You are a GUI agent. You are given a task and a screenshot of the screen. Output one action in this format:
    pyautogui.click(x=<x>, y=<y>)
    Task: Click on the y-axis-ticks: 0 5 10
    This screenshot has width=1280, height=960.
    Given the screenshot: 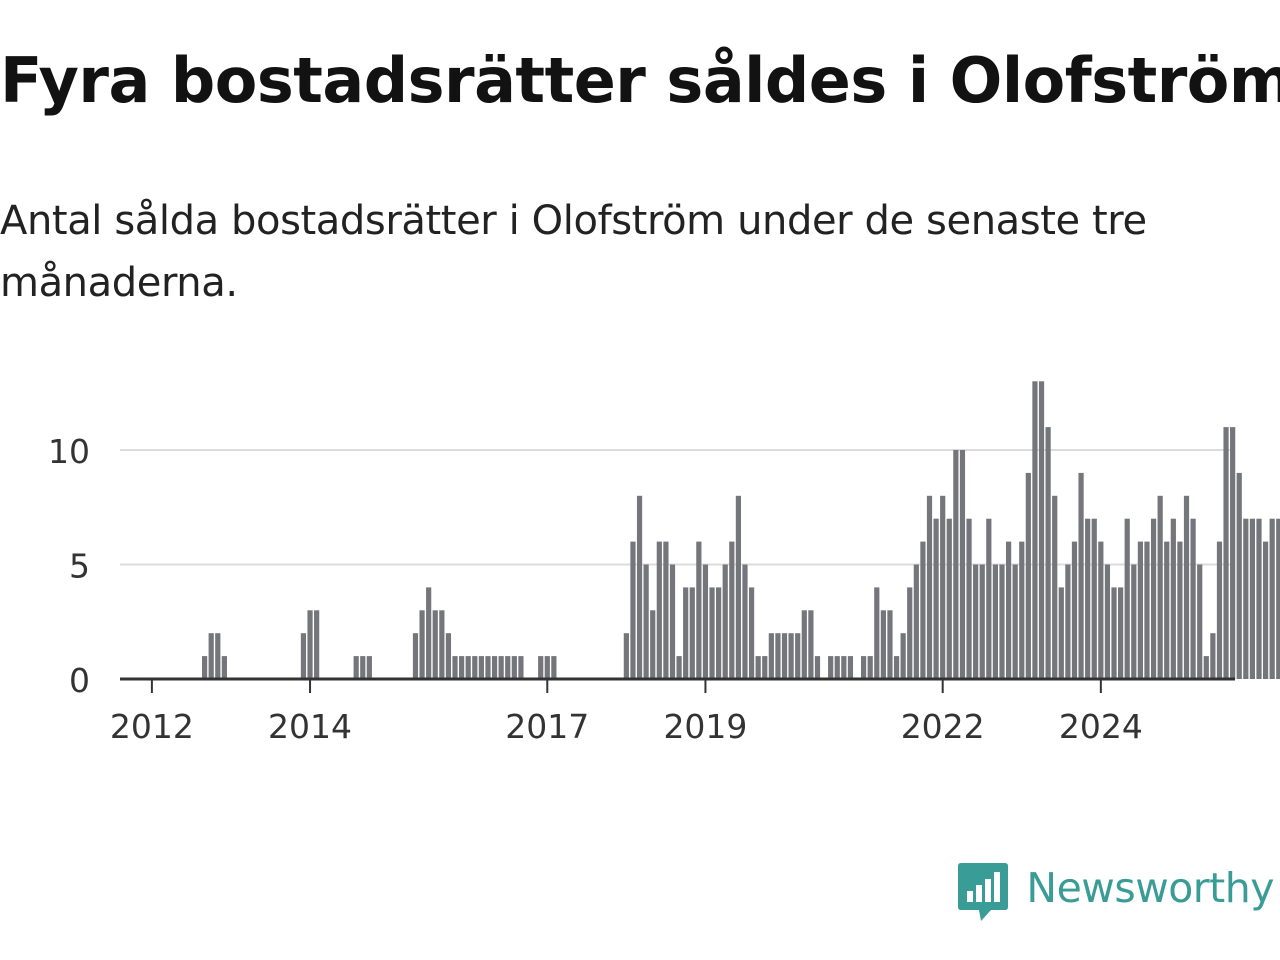 What is the action you would take?
    pyautogui.click(x=69, y=566)
    